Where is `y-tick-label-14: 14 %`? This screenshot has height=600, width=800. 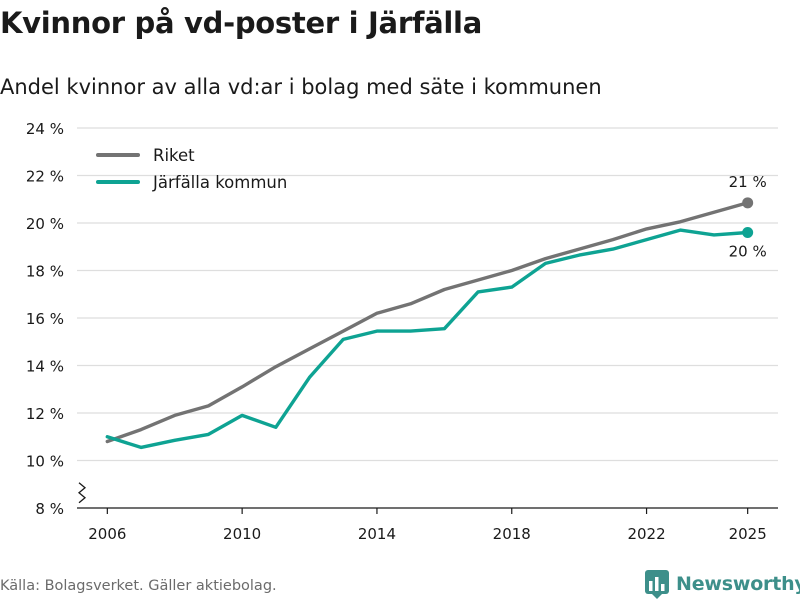 y-tick-label-14: 14 % is located at coordinates (45, 367).